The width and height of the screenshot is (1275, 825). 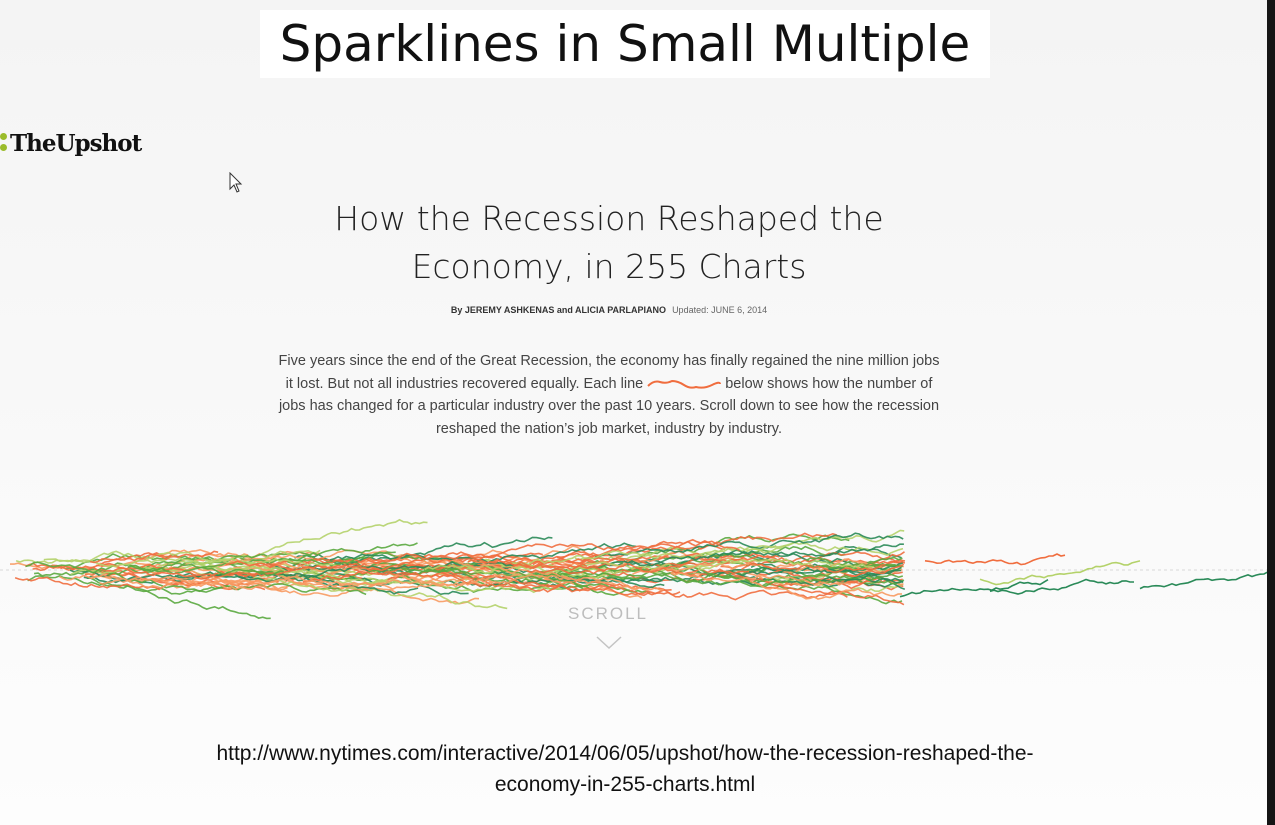 I want to click on slide-title: Sparklines in Small Multiple, so click(x=625, y=44).